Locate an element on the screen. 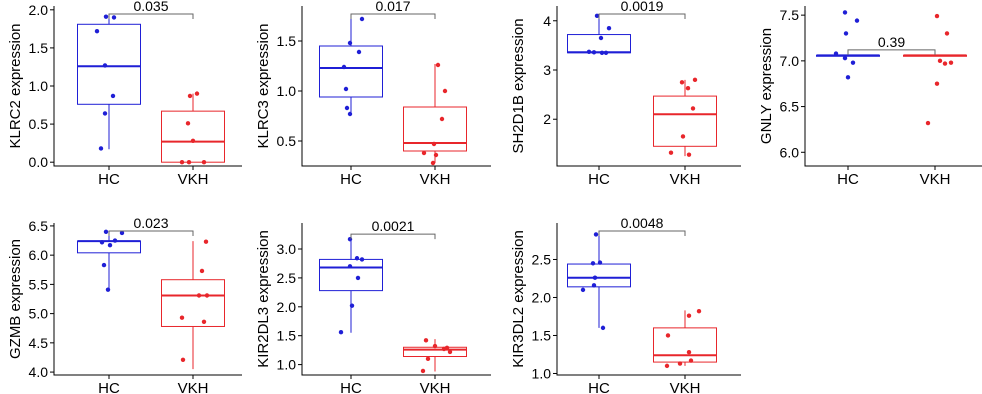 Image resolution: width=982 pixels, height=394 pixels. y-tick-label: 2.0 is located at coordinates (542, 297).